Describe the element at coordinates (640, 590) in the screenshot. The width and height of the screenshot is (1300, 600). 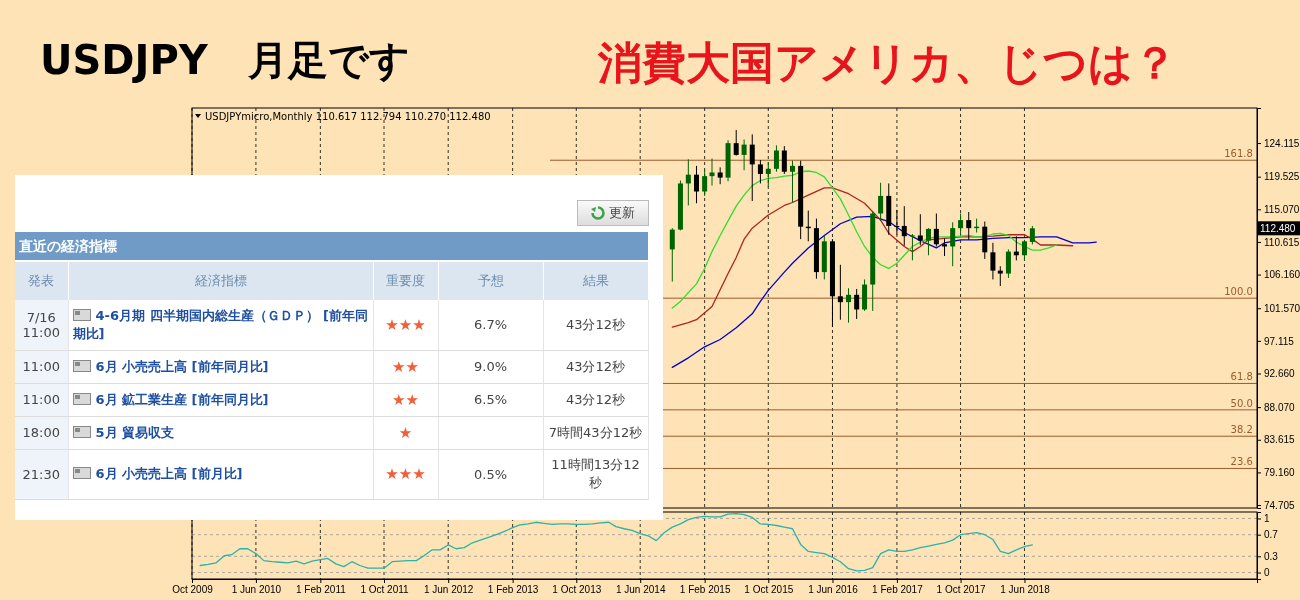
I see `x-tick-label: 1 Jun 2014` at that location.